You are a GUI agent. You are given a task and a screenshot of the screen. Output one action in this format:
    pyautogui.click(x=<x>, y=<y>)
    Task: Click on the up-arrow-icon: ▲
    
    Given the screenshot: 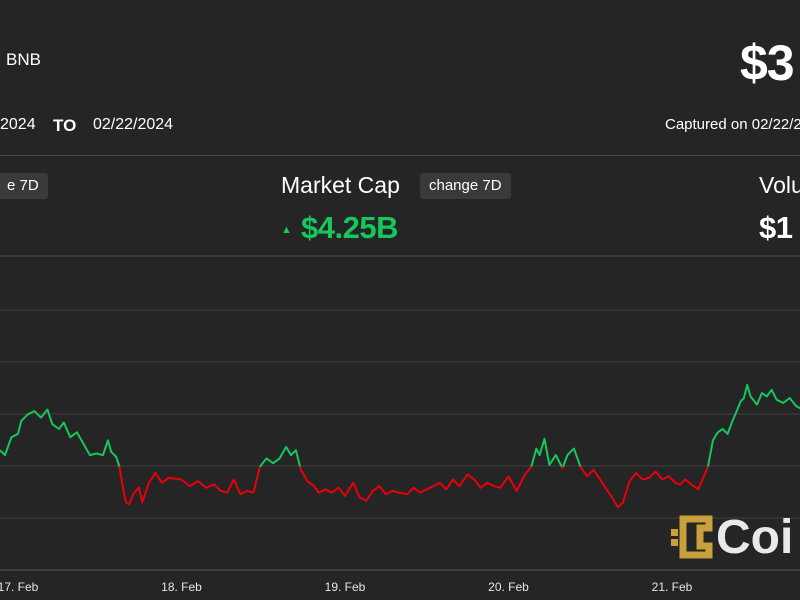 What is the action you would take?
    pyautogui.click(x=286, y=230)
    